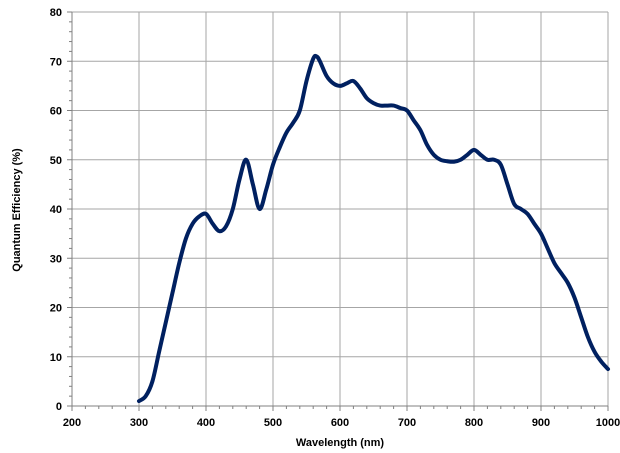 The width and height of the screenshot is (620, 453). What do you see at coordinates (17, 210) in the screenshot?
I see `y-axis-title: Quantum Efficiency (%)` at bounding box center [17, 210].